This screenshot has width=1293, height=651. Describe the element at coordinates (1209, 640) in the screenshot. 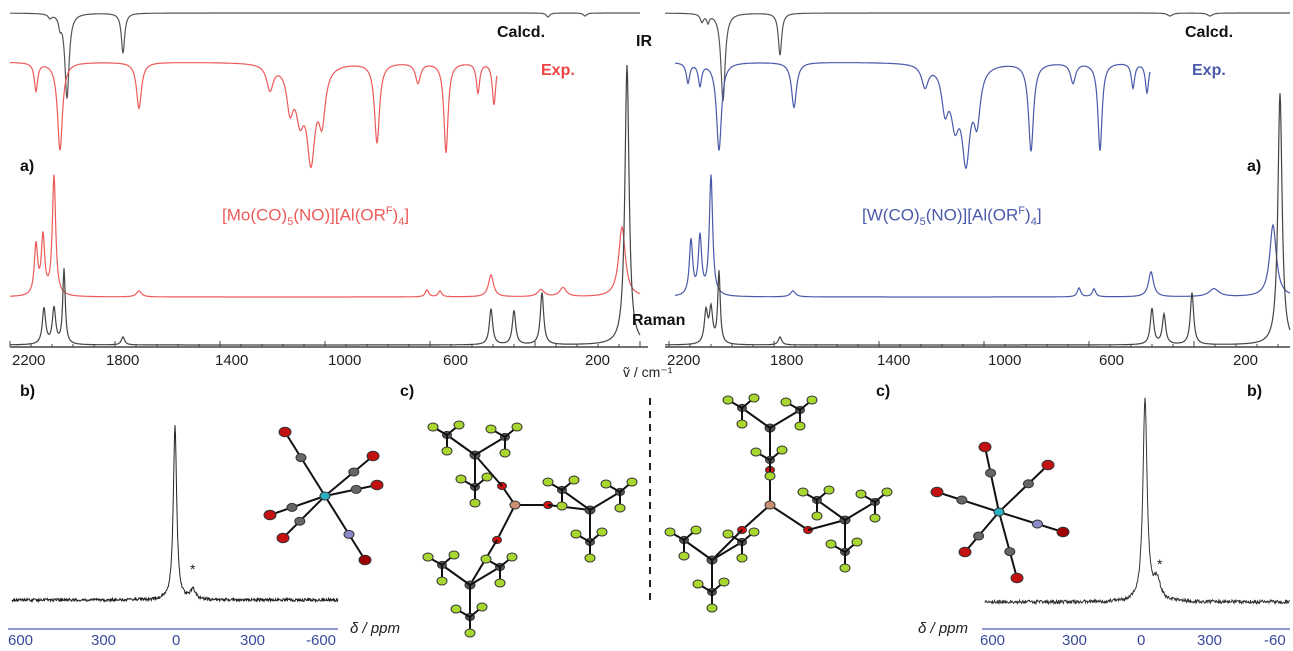

I see `right-ppm-tick-300b: 300` at that location.